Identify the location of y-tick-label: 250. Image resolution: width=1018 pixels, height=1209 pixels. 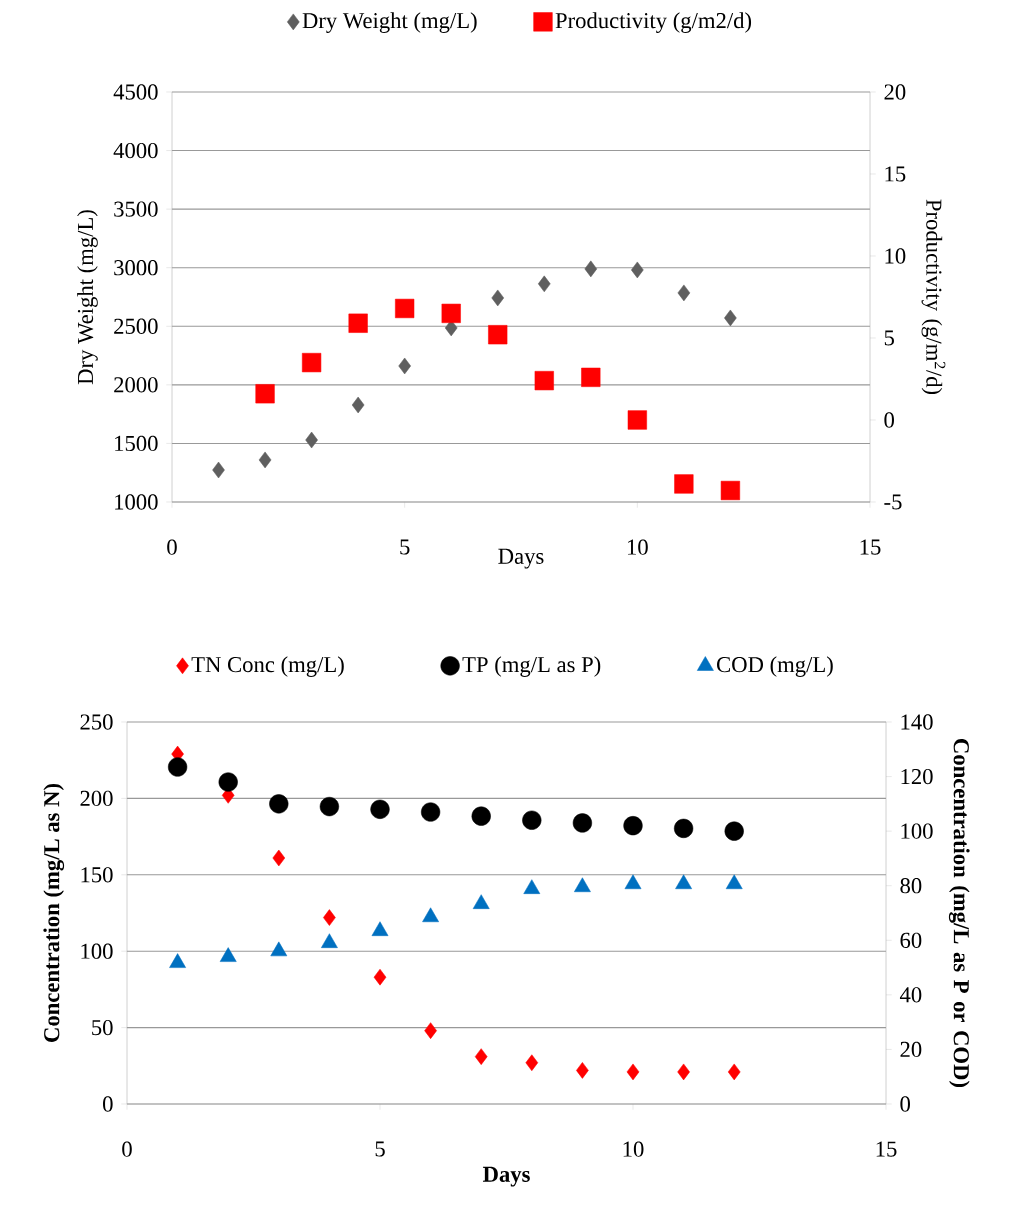
(96, 722).